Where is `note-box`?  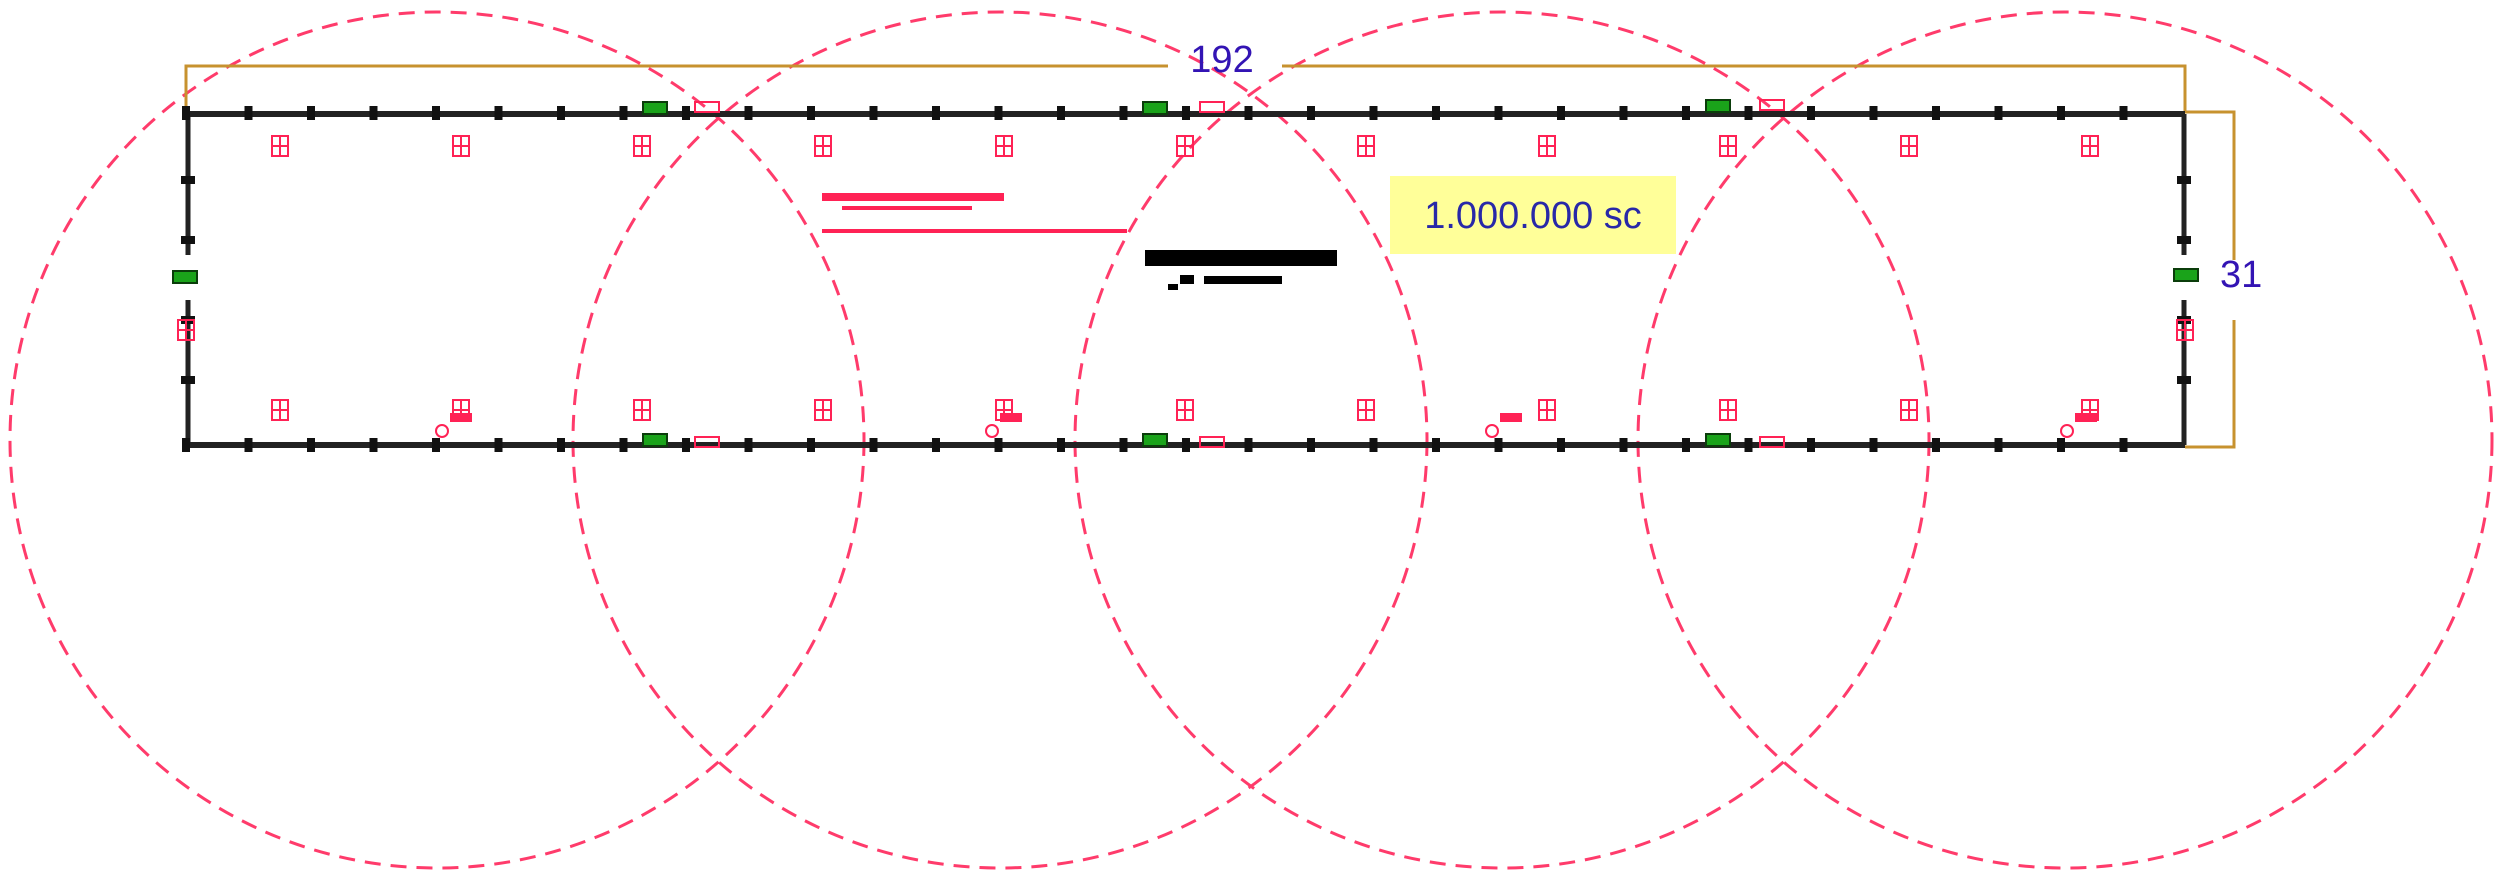 note-box is located at coordinates (1533, 215).